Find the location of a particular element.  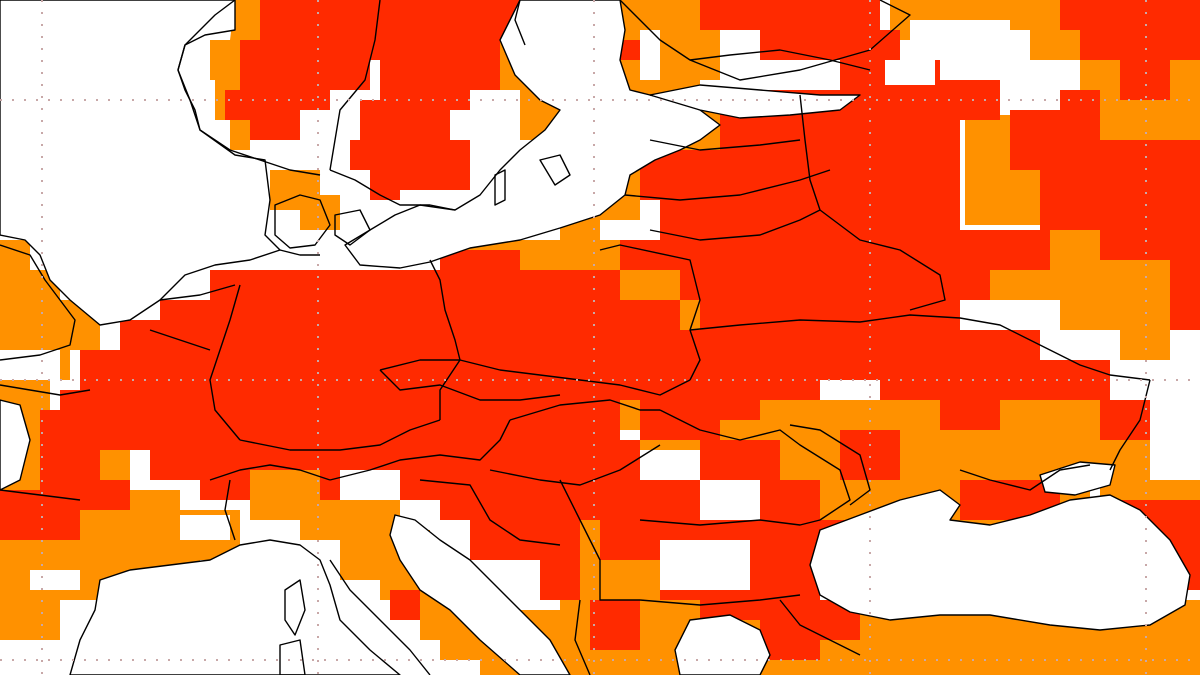

region-russia-east-high is located at coordinates (1130, 50).